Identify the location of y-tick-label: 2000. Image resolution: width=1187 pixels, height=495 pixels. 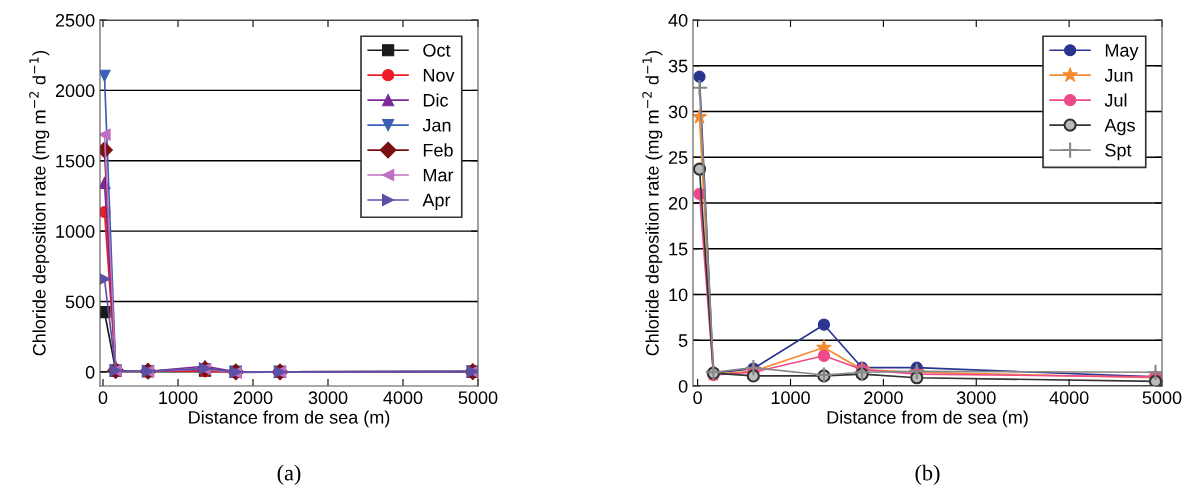
(75, 91).